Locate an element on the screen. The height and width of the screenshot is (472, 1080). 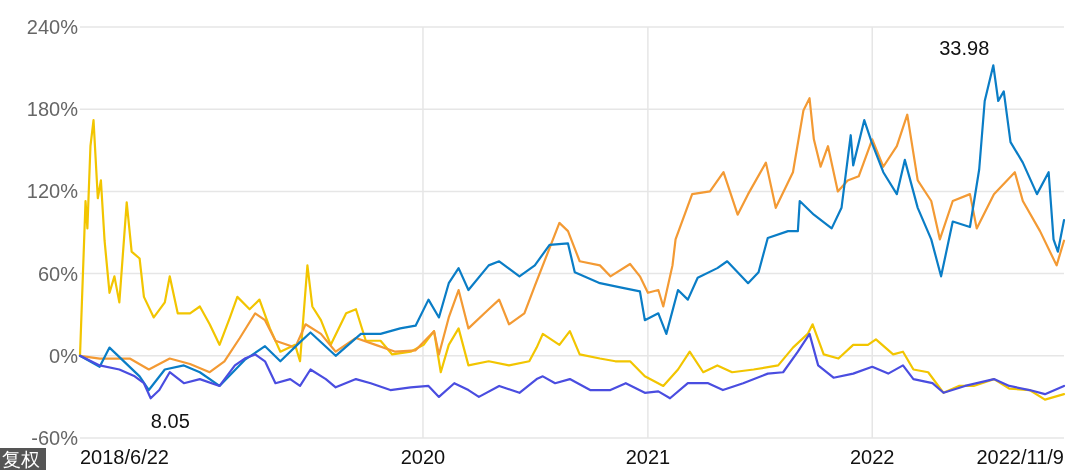
y-tick-label: 120% is located at coordinates (52, 191).